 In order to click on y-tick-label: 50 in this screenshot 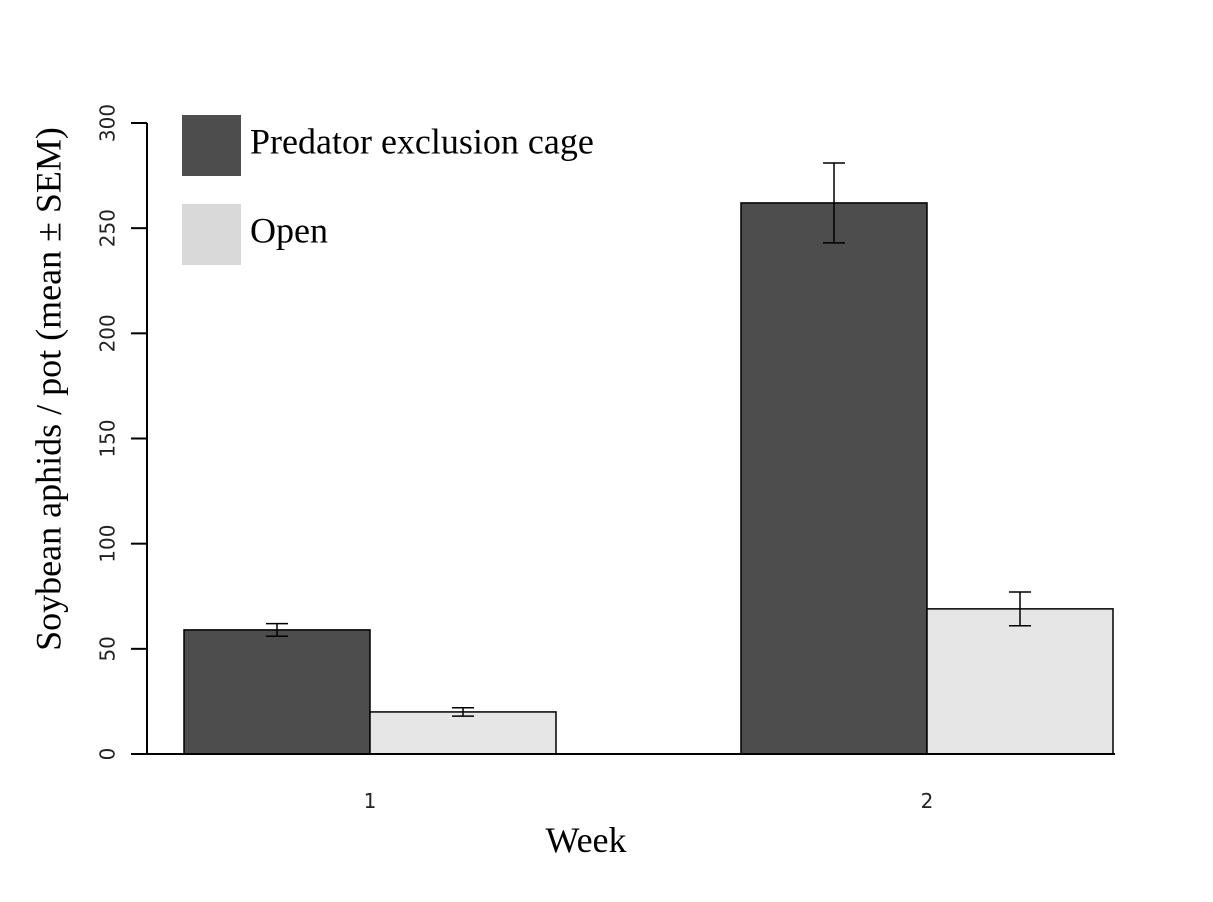, I will do `click(108, 648)`.